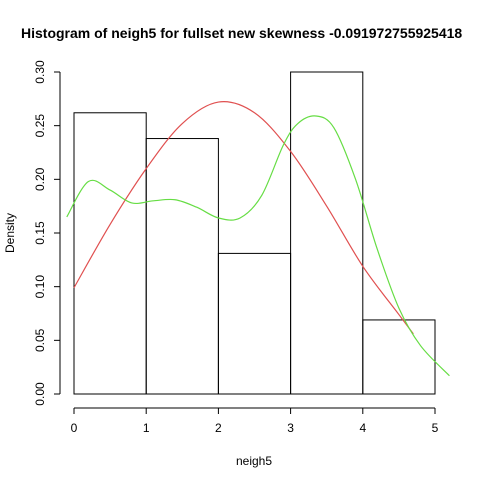  Describe the element at coordinates (218, 428) in the screenshot. I see `x-tick-label: 2` at that location.